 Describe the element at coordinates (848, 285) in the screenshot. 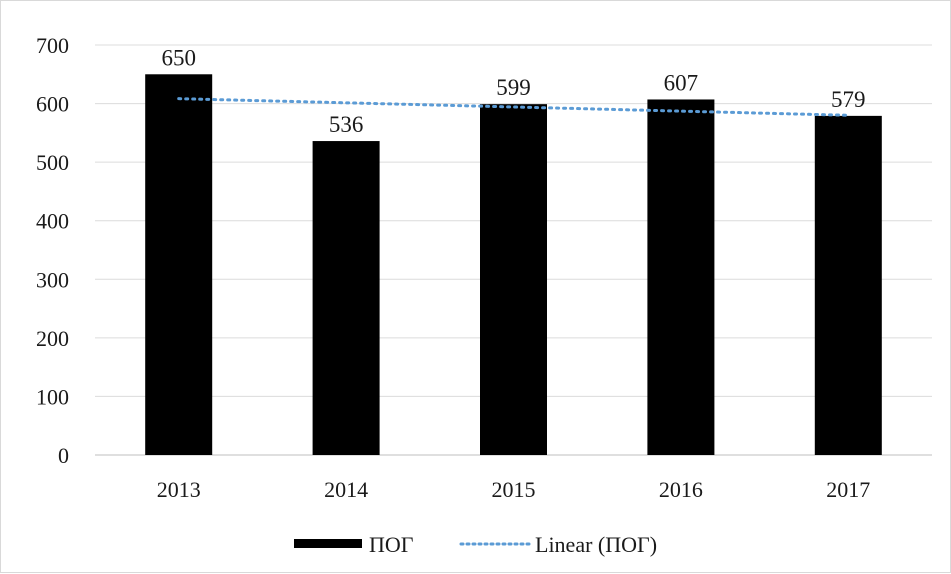

I see `bar-2017` at that location.